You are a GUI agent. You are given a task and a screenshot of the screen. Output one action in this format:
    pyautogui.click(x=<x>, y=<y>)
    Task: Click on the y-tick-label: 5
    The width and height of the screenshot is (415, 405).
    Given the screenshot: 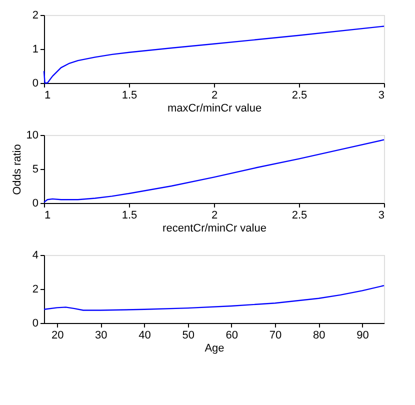 What is the action you would take?
    pyautogui.click(x=35, y=170)
    